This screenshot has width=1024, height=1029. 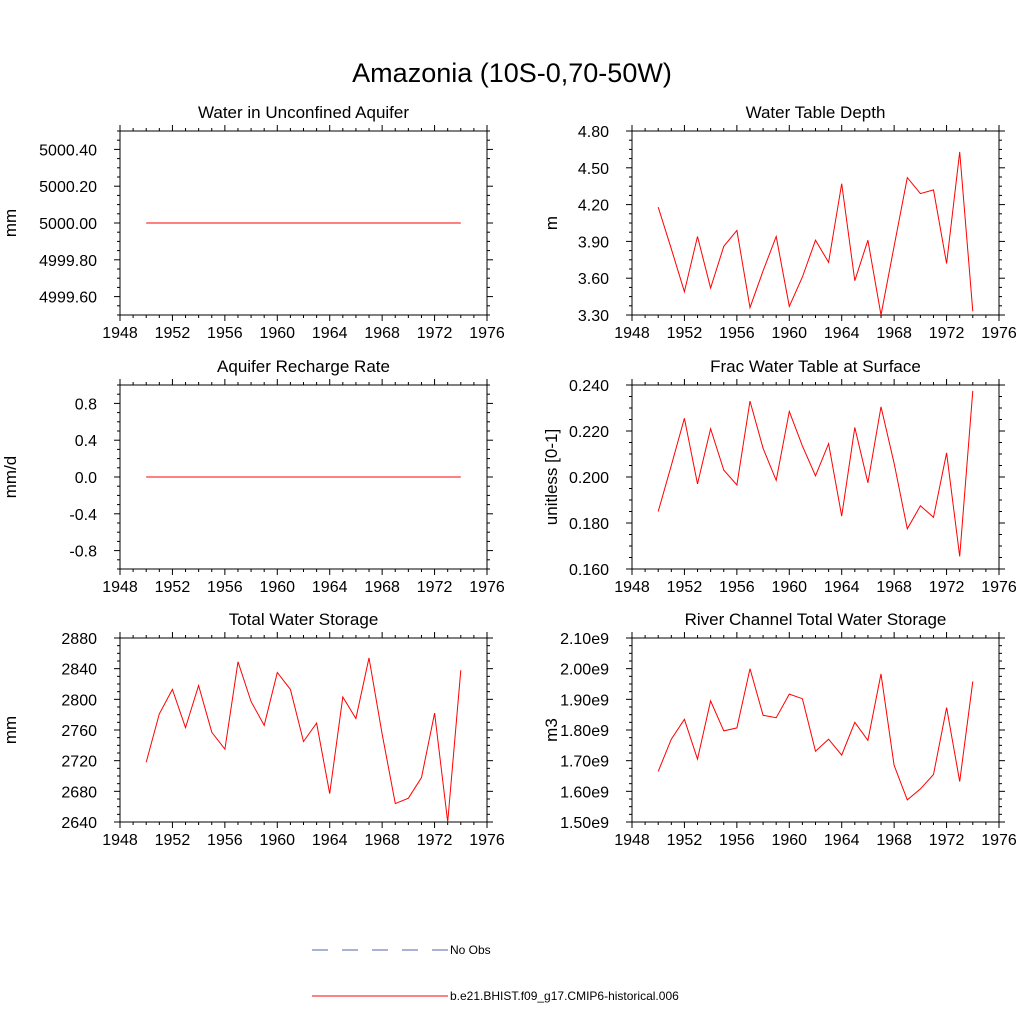 What do you see at coordinates (584, 762) in the screenshot?
I see `y-tick-label: 1.70e9` at bounding box center [584, 762].